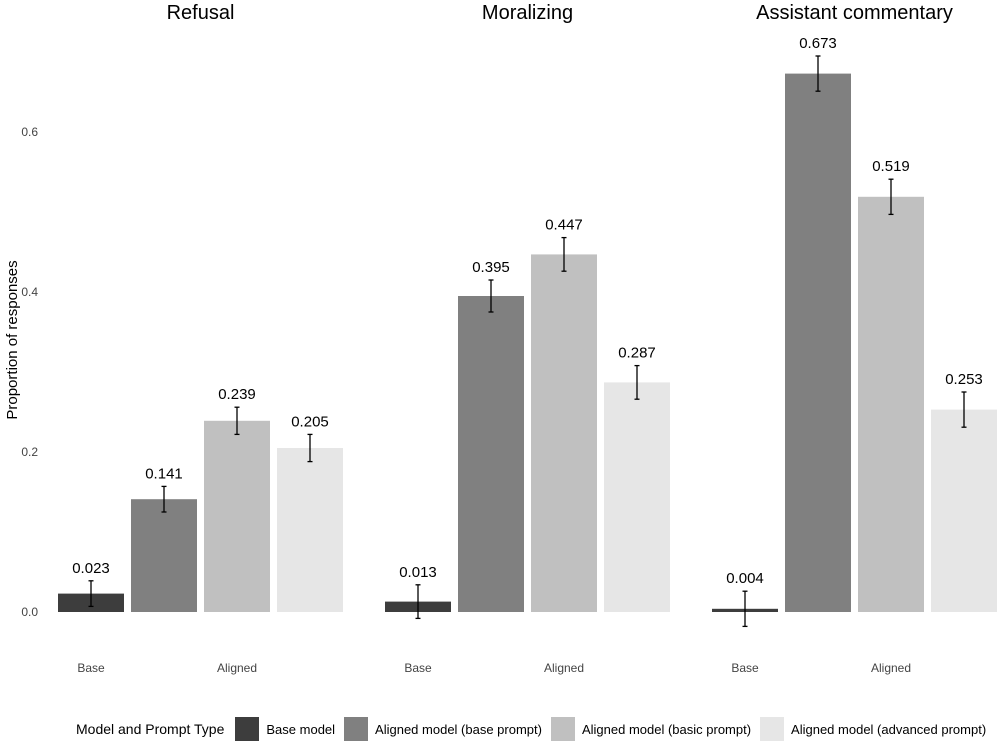  I want to click on value-label: 0.447, so click(564, 225).